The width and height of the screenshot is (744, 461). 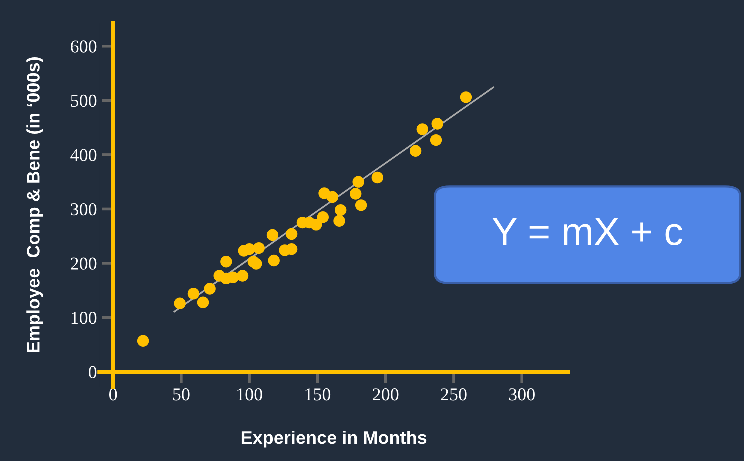 I want to click on x-axis-title: Experience in Months, so click(x=334, y=439).